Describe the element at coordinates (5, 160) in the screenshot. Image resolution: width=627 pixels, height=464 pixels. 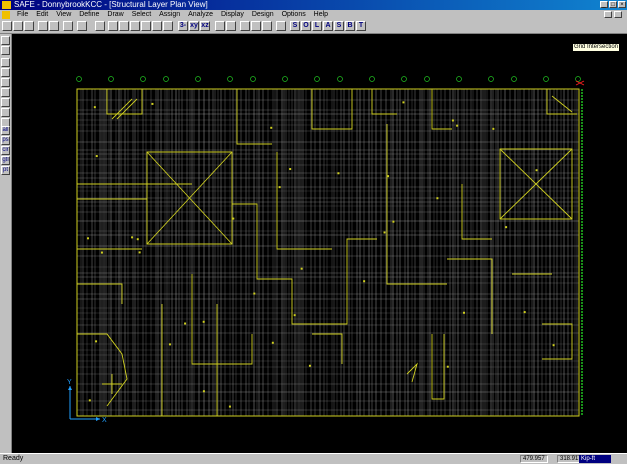
I see `grid-intersect-button: gtl` at that location.